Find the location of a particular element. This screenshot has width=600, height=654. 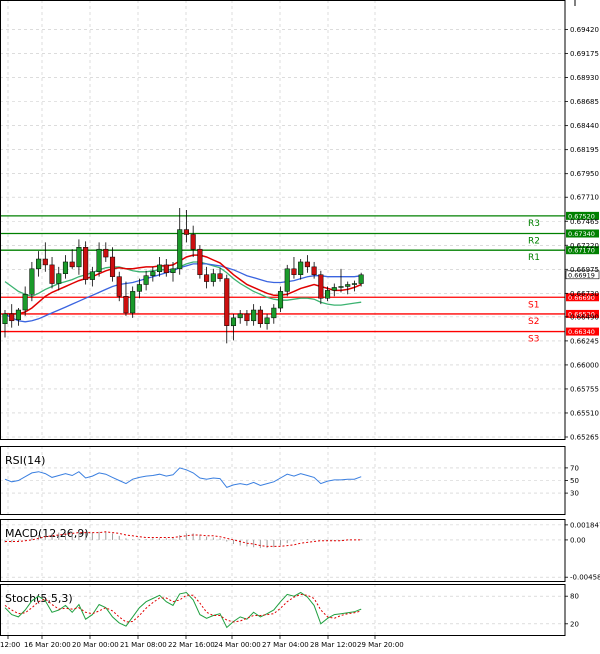

rsi-tick-label: 70 is located at coordinates (574, 468).